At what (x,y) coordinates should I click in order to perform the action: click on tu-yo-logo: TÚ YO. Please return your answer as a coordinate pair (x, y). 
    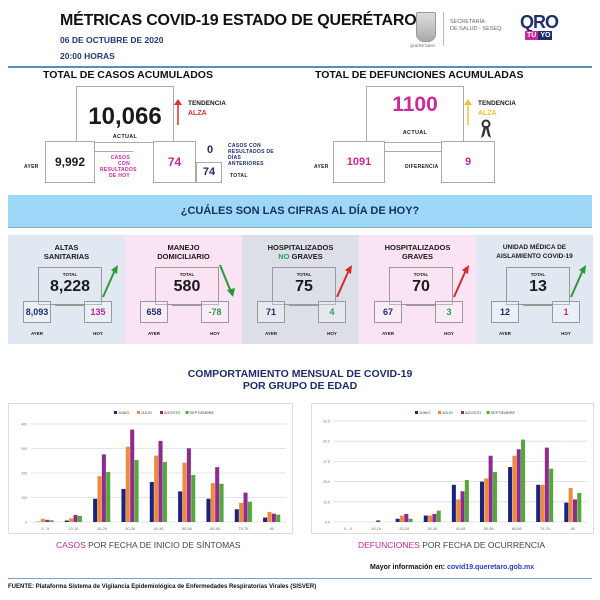
    Looking at the image, I should click on (539, 35).